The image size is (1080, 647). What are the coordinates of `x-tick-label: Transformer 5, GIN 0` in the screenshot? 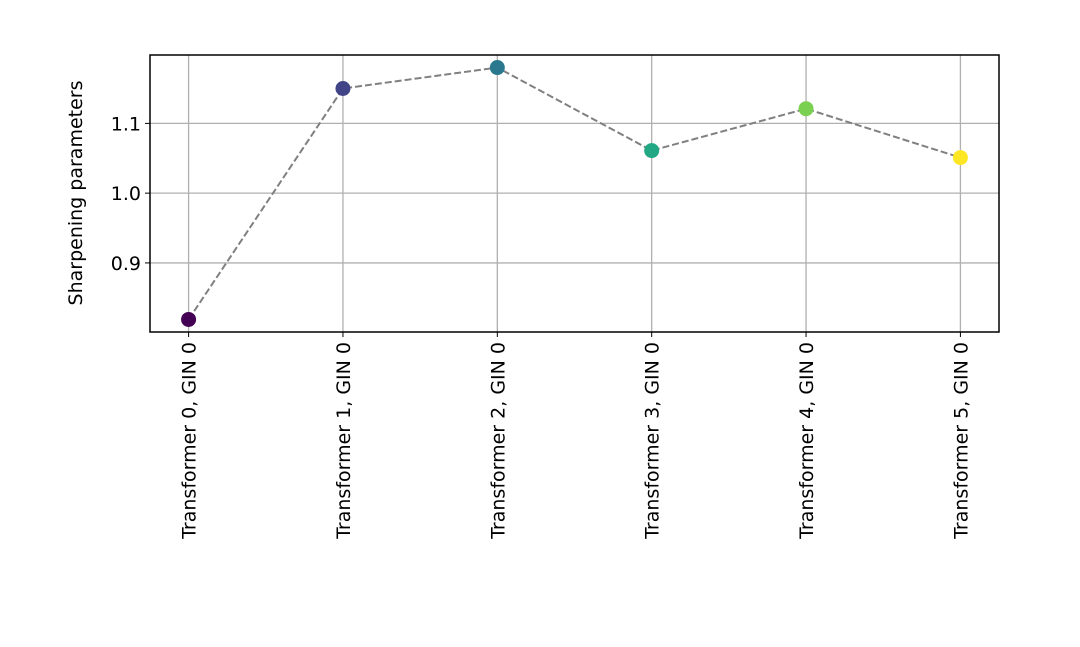 It's located at (961, 441).